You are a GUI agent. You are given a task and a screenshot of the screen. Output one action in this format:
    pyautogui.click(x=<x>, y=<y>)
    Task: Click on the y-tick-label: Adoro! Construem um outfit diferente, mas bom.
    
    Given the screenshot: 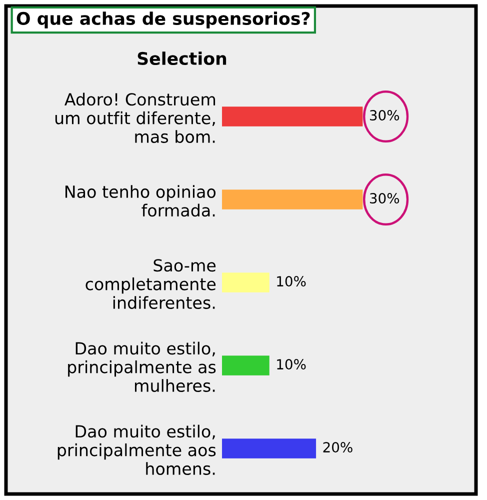 What is the action you would take?
    pyautogui.click(x=135, y=117)
    